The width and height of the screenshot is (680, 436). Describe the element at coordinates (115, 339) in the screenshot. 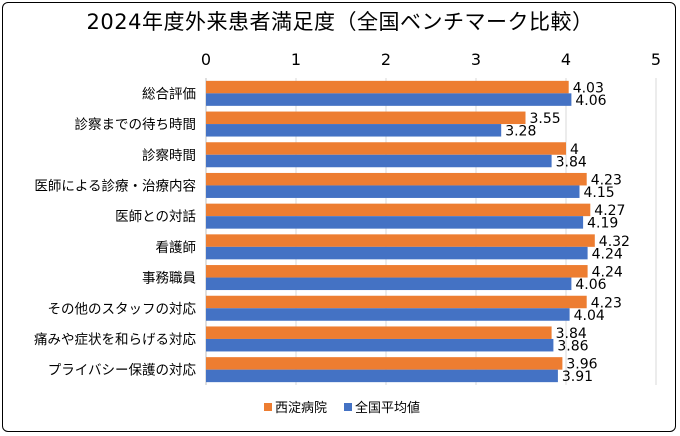

I see `category-label: 痛みや症状を和らげる対応` at that location.